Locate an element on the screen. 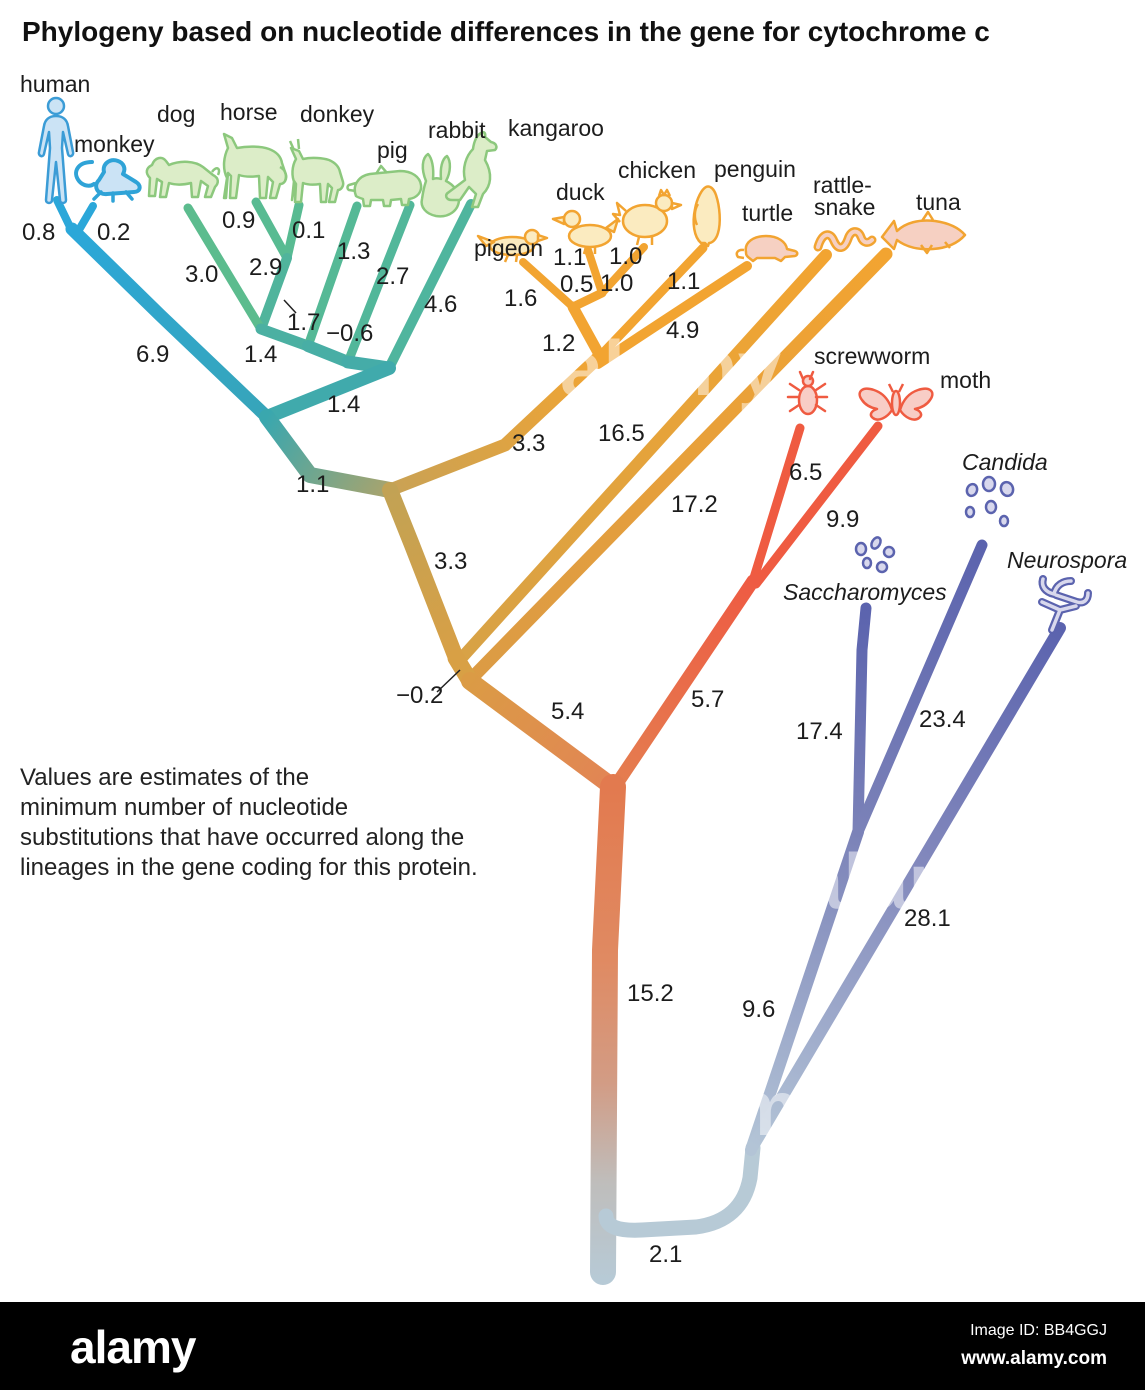 The image size is (1145, 1390). leader-line-1.7 is located at coordinates (290, 306).